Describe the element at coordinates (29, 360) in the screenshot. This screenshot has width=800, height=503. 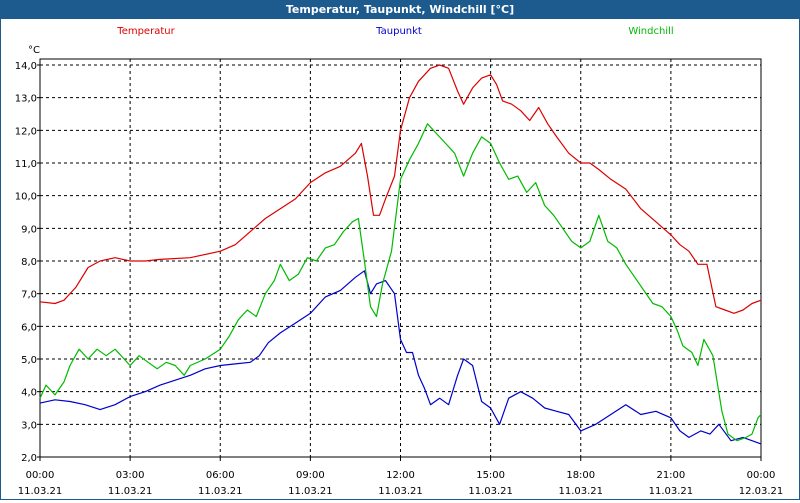
I see `y-tick-label: 5,0` at that location.